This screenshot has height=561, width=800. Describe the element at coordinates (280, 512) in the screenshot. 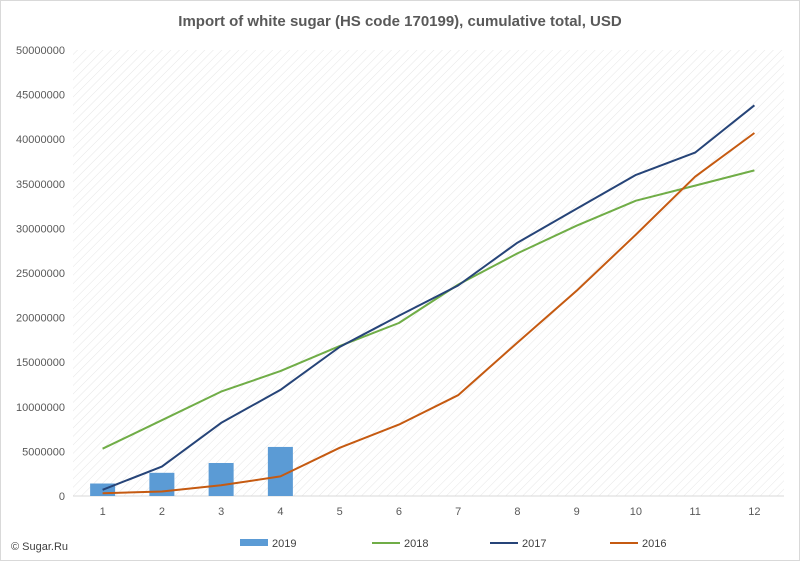

I see `x-tick-label: 4` at that location.